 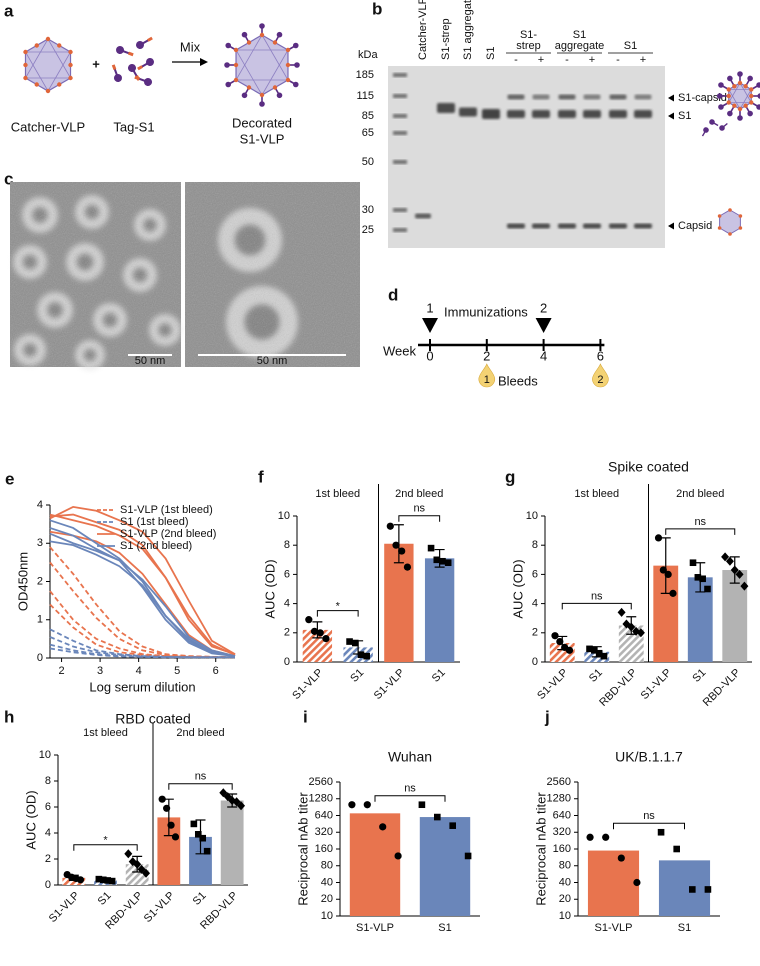 What do you see at coordinates (368, 116) in the screenshot?
I see `marker-label: 85` at bounding box center [368, 116].